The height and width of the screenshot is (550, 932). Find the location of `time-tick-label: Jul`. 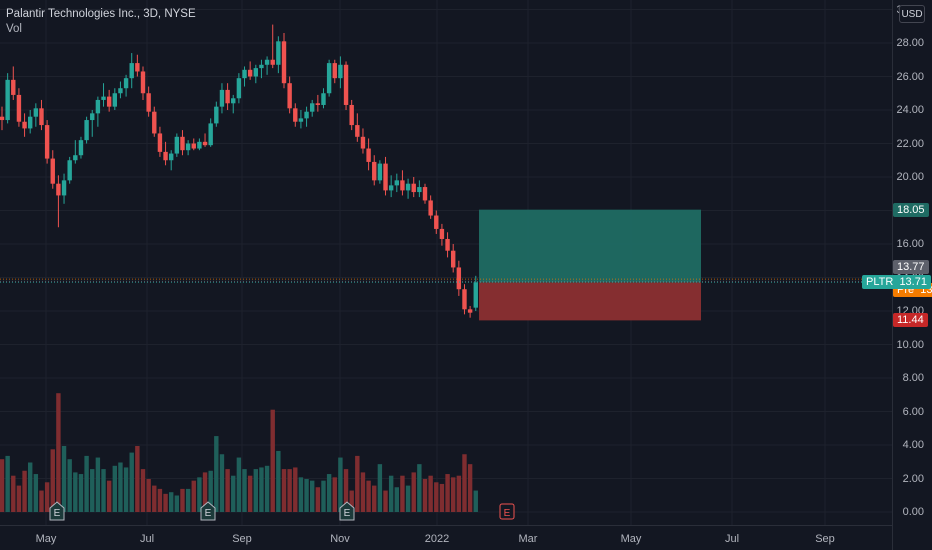

time-tick-label: Jul is located at coordinates (732, 539).